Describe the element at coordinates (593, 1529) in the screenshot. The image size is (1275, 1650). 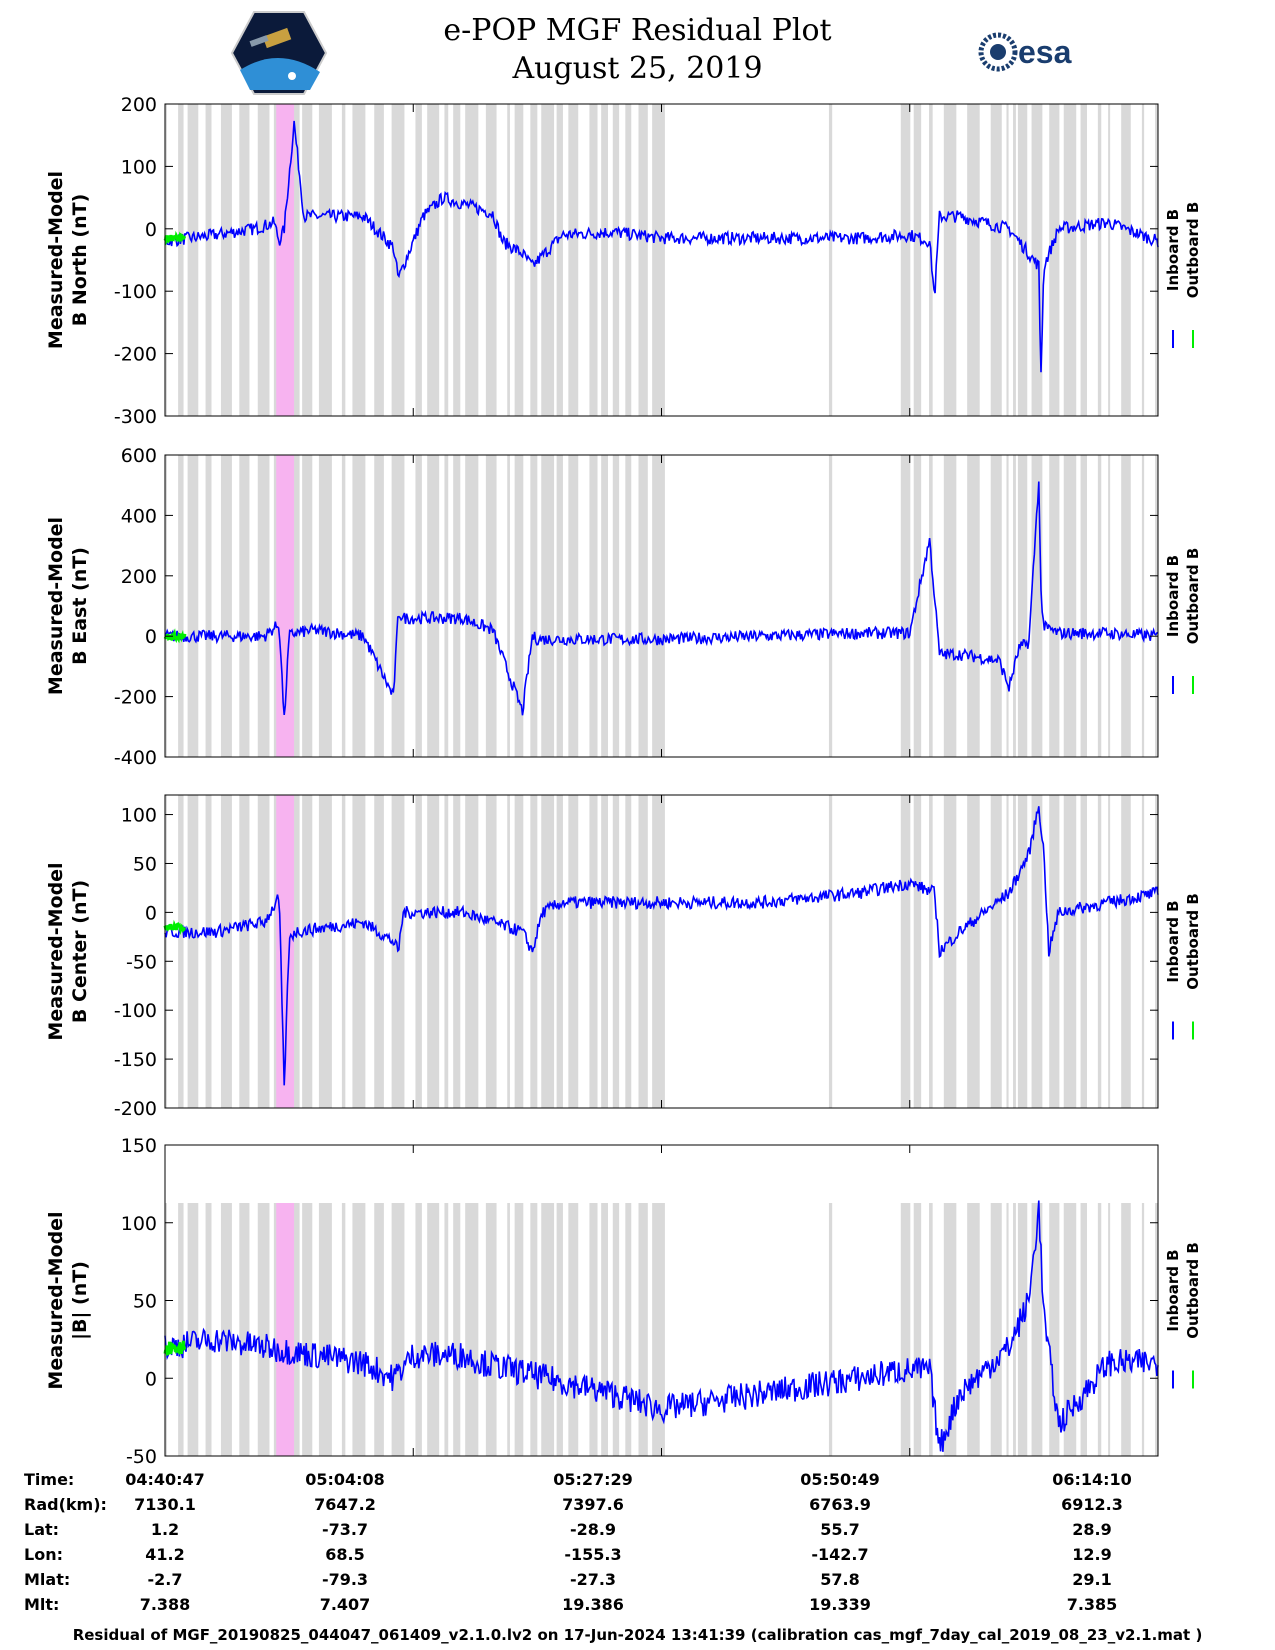
I see `info-value: -28.9` at that location.